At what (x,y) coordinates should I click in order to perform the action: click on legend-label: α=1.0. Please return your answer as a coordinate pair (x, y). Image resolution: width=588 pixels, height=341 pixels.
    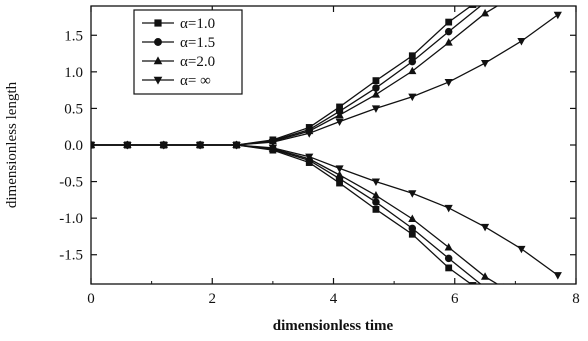
    Looking at the image, I should click on (197, 24).